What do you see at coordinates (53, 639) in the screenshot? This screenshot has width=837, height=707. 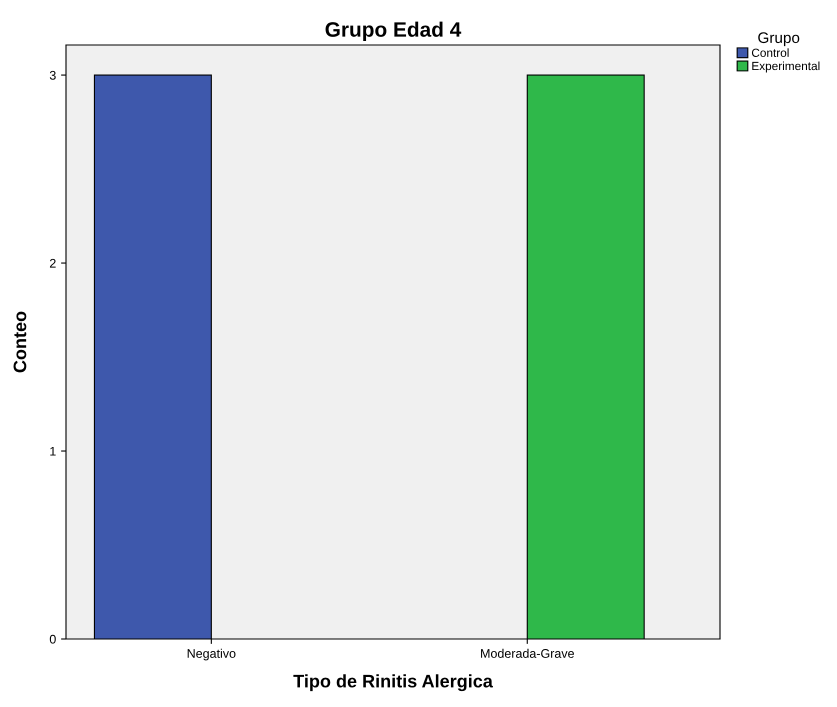 I see `y-tick-label: 0` at bounding box center [53, 639].